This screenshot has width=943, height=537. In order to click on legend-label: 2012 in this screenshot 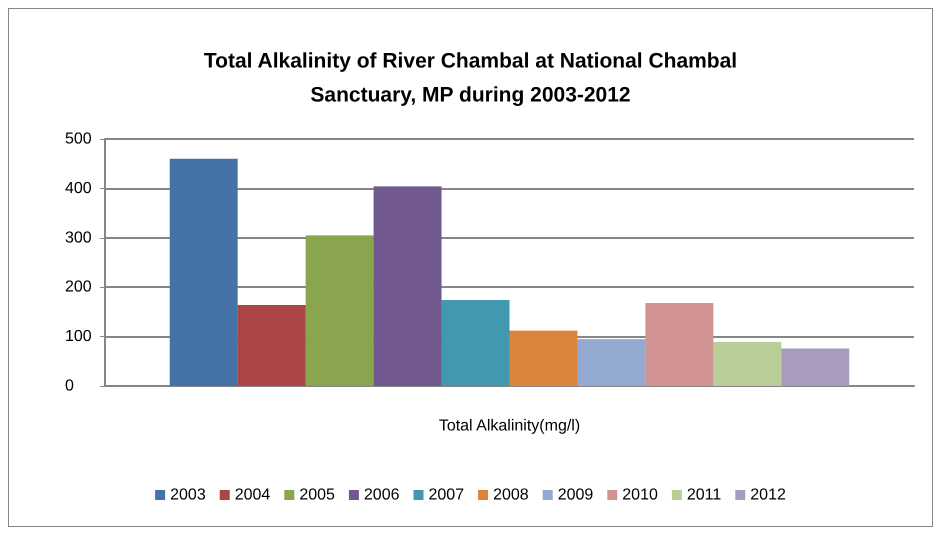, I will do `click(768, 495)`.